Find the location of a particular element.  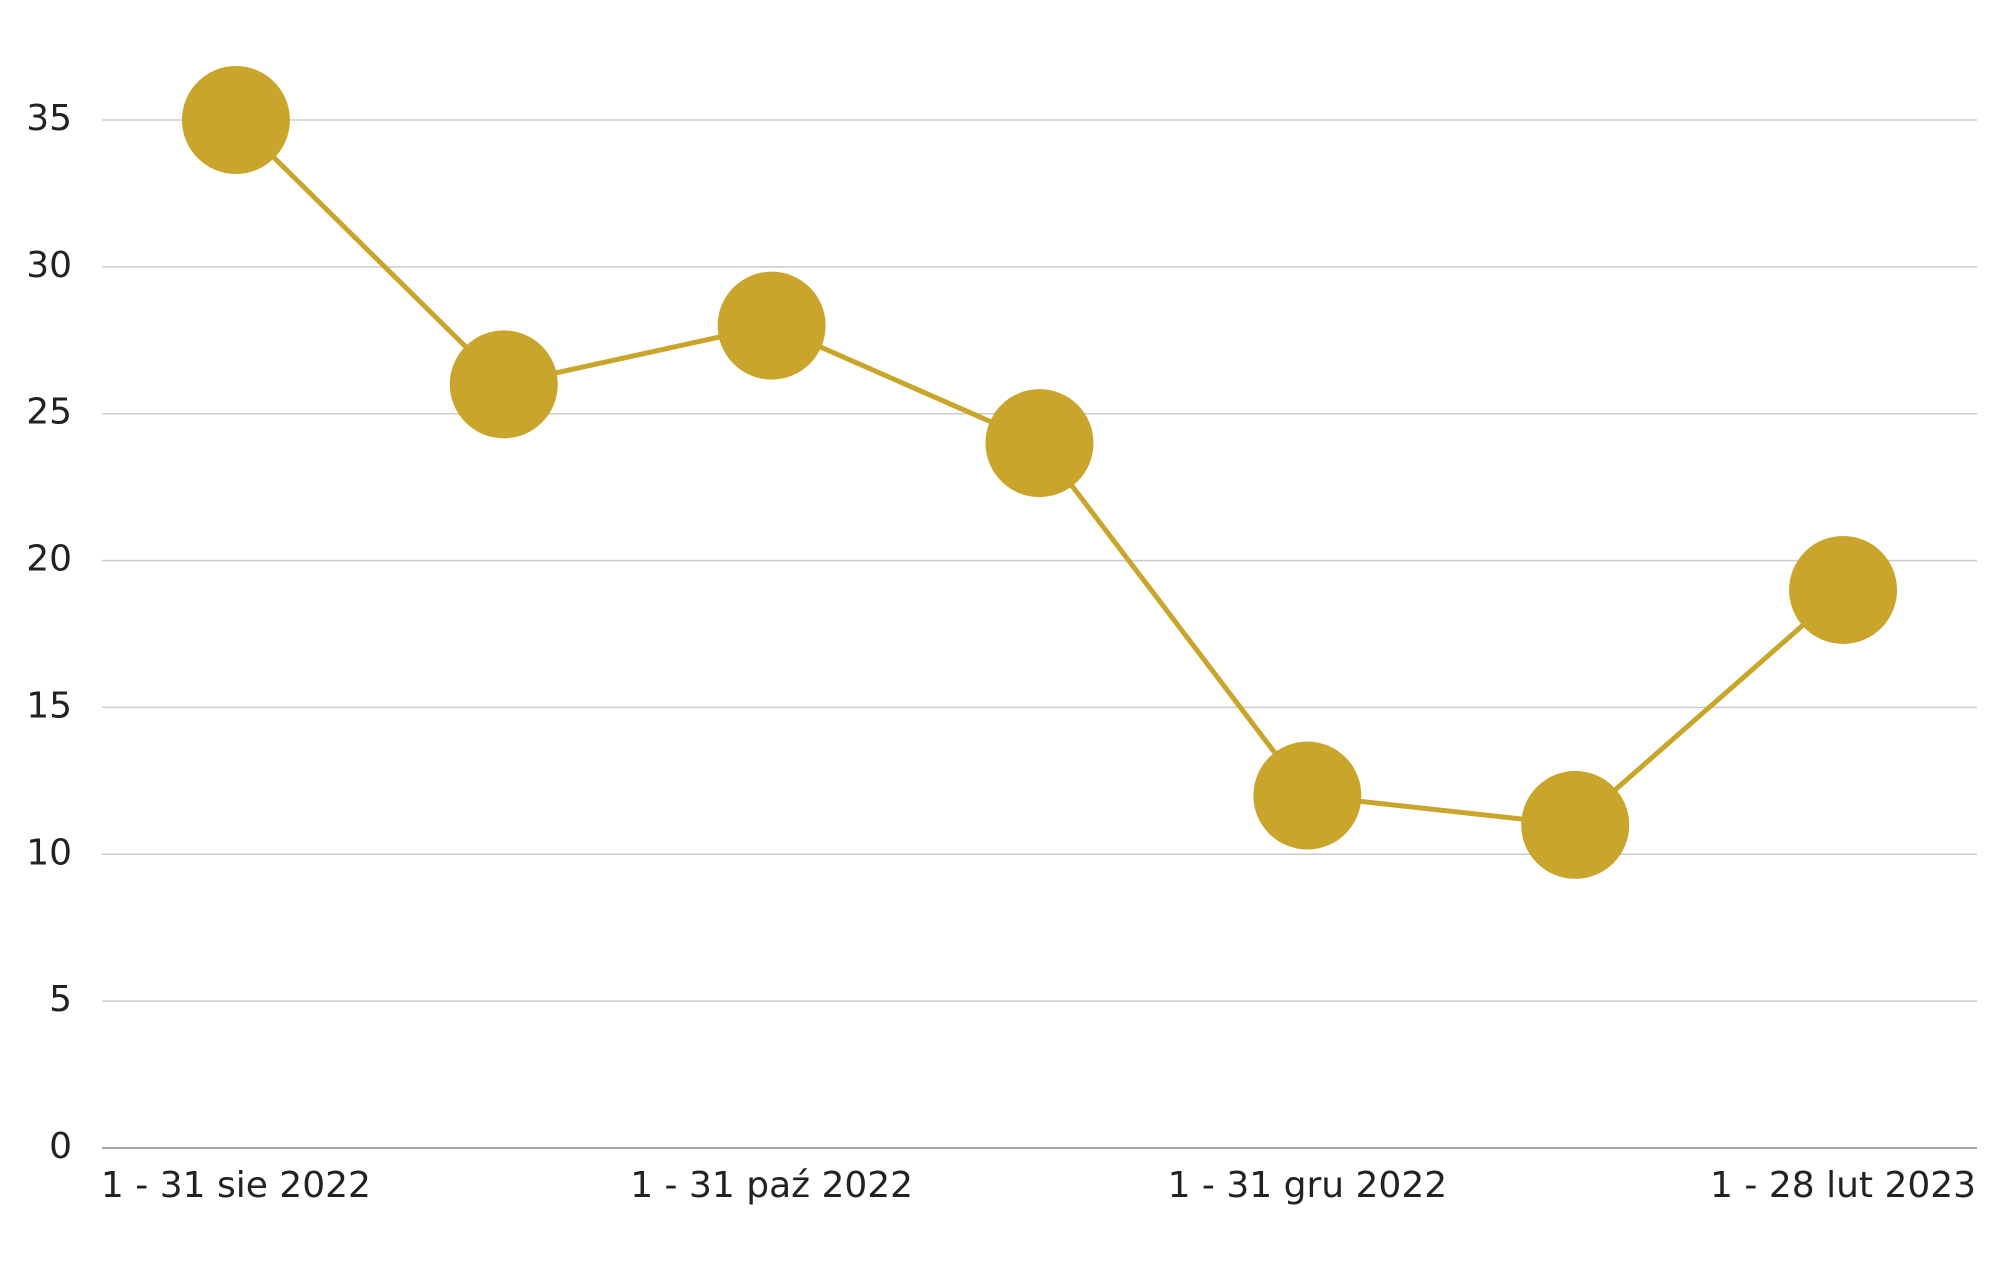

x-tick-label: 1 - 31 gru 2022 is located at coordinates (1308, 1185).